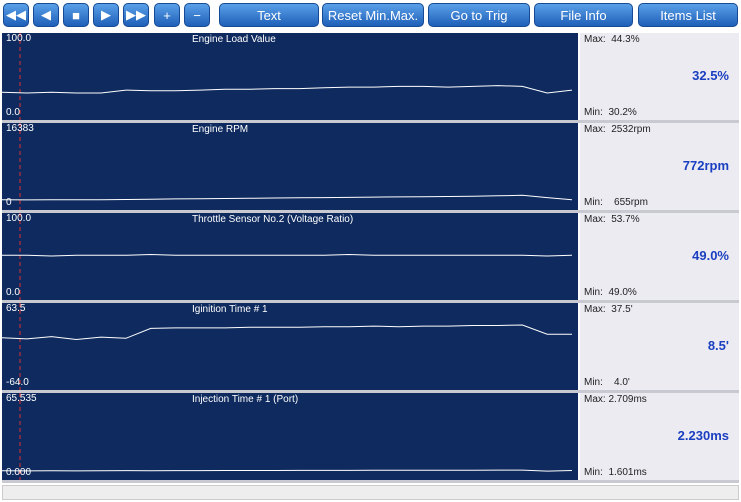 The height and width of the screenshot is (502, 741). Describe the element at coordinates (370, 492) in the screenshot. I see `scrollbar` at that location.